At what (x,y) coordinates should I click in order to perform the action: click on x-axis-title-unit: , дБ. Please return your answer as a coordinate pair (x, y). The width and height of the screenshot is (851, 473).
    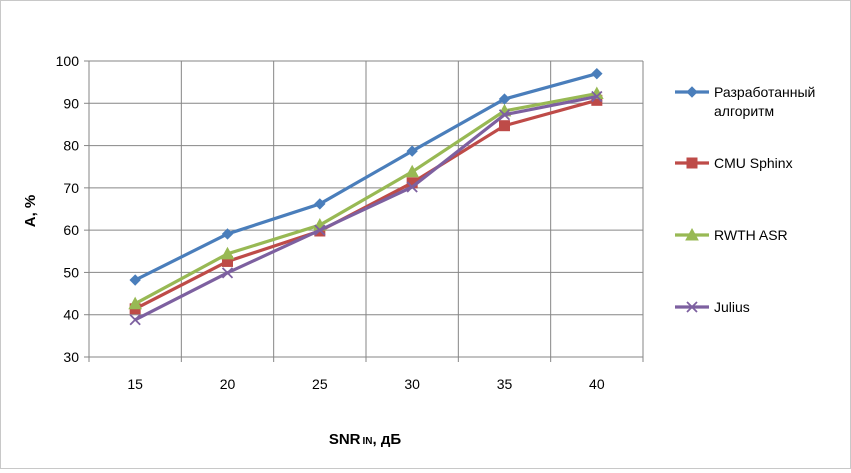
    Looking at the image, I should click on (387, 439).